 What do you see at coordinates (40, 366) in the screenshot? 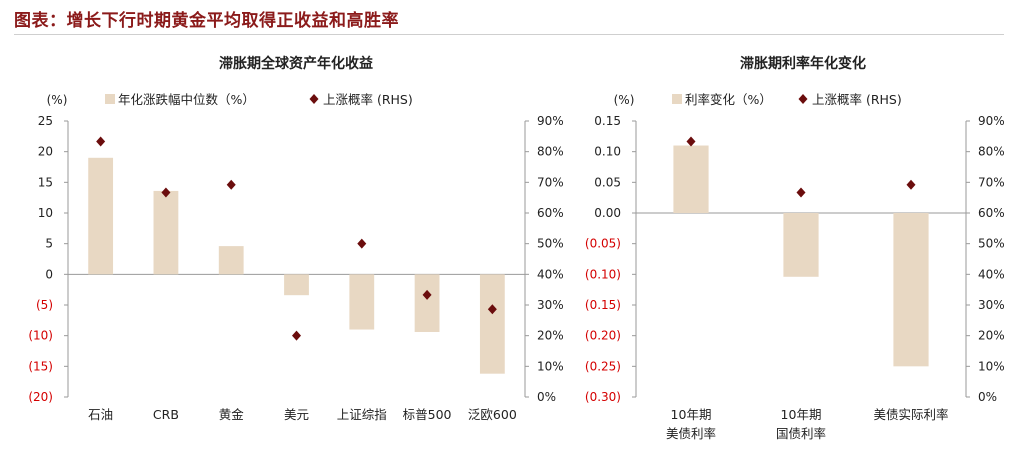
I see `y-tick-label: (15)` at bounding box center [40, 366].